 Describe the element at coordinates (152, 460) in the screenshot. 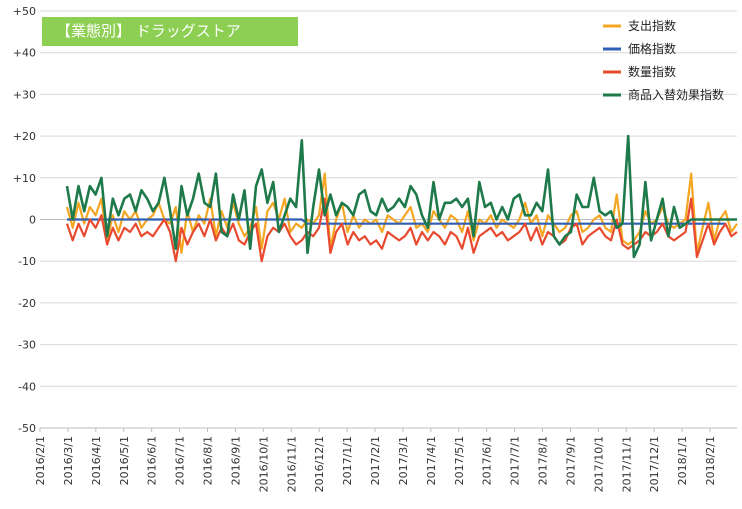

I see `x-tick-label: 2016/6/1` at that location.